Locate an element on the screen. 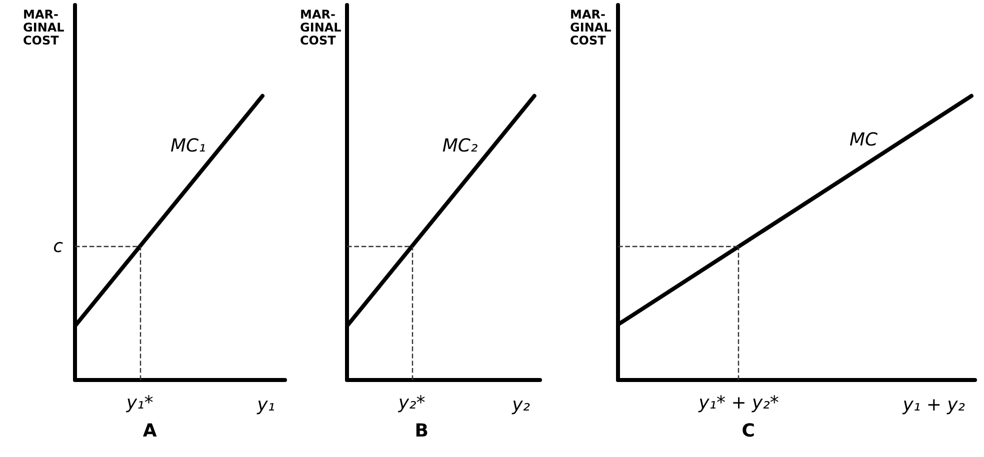  text: y₁* + y₂* is located at coordinates (738, 403).